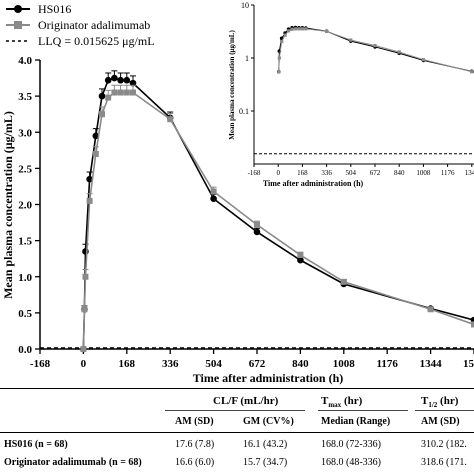 This screenshot has height=474, width=474. Describe the element at coordinates (244, 111) in the screenshot. I see `inset-y-tick-label: 0.1` at that location.